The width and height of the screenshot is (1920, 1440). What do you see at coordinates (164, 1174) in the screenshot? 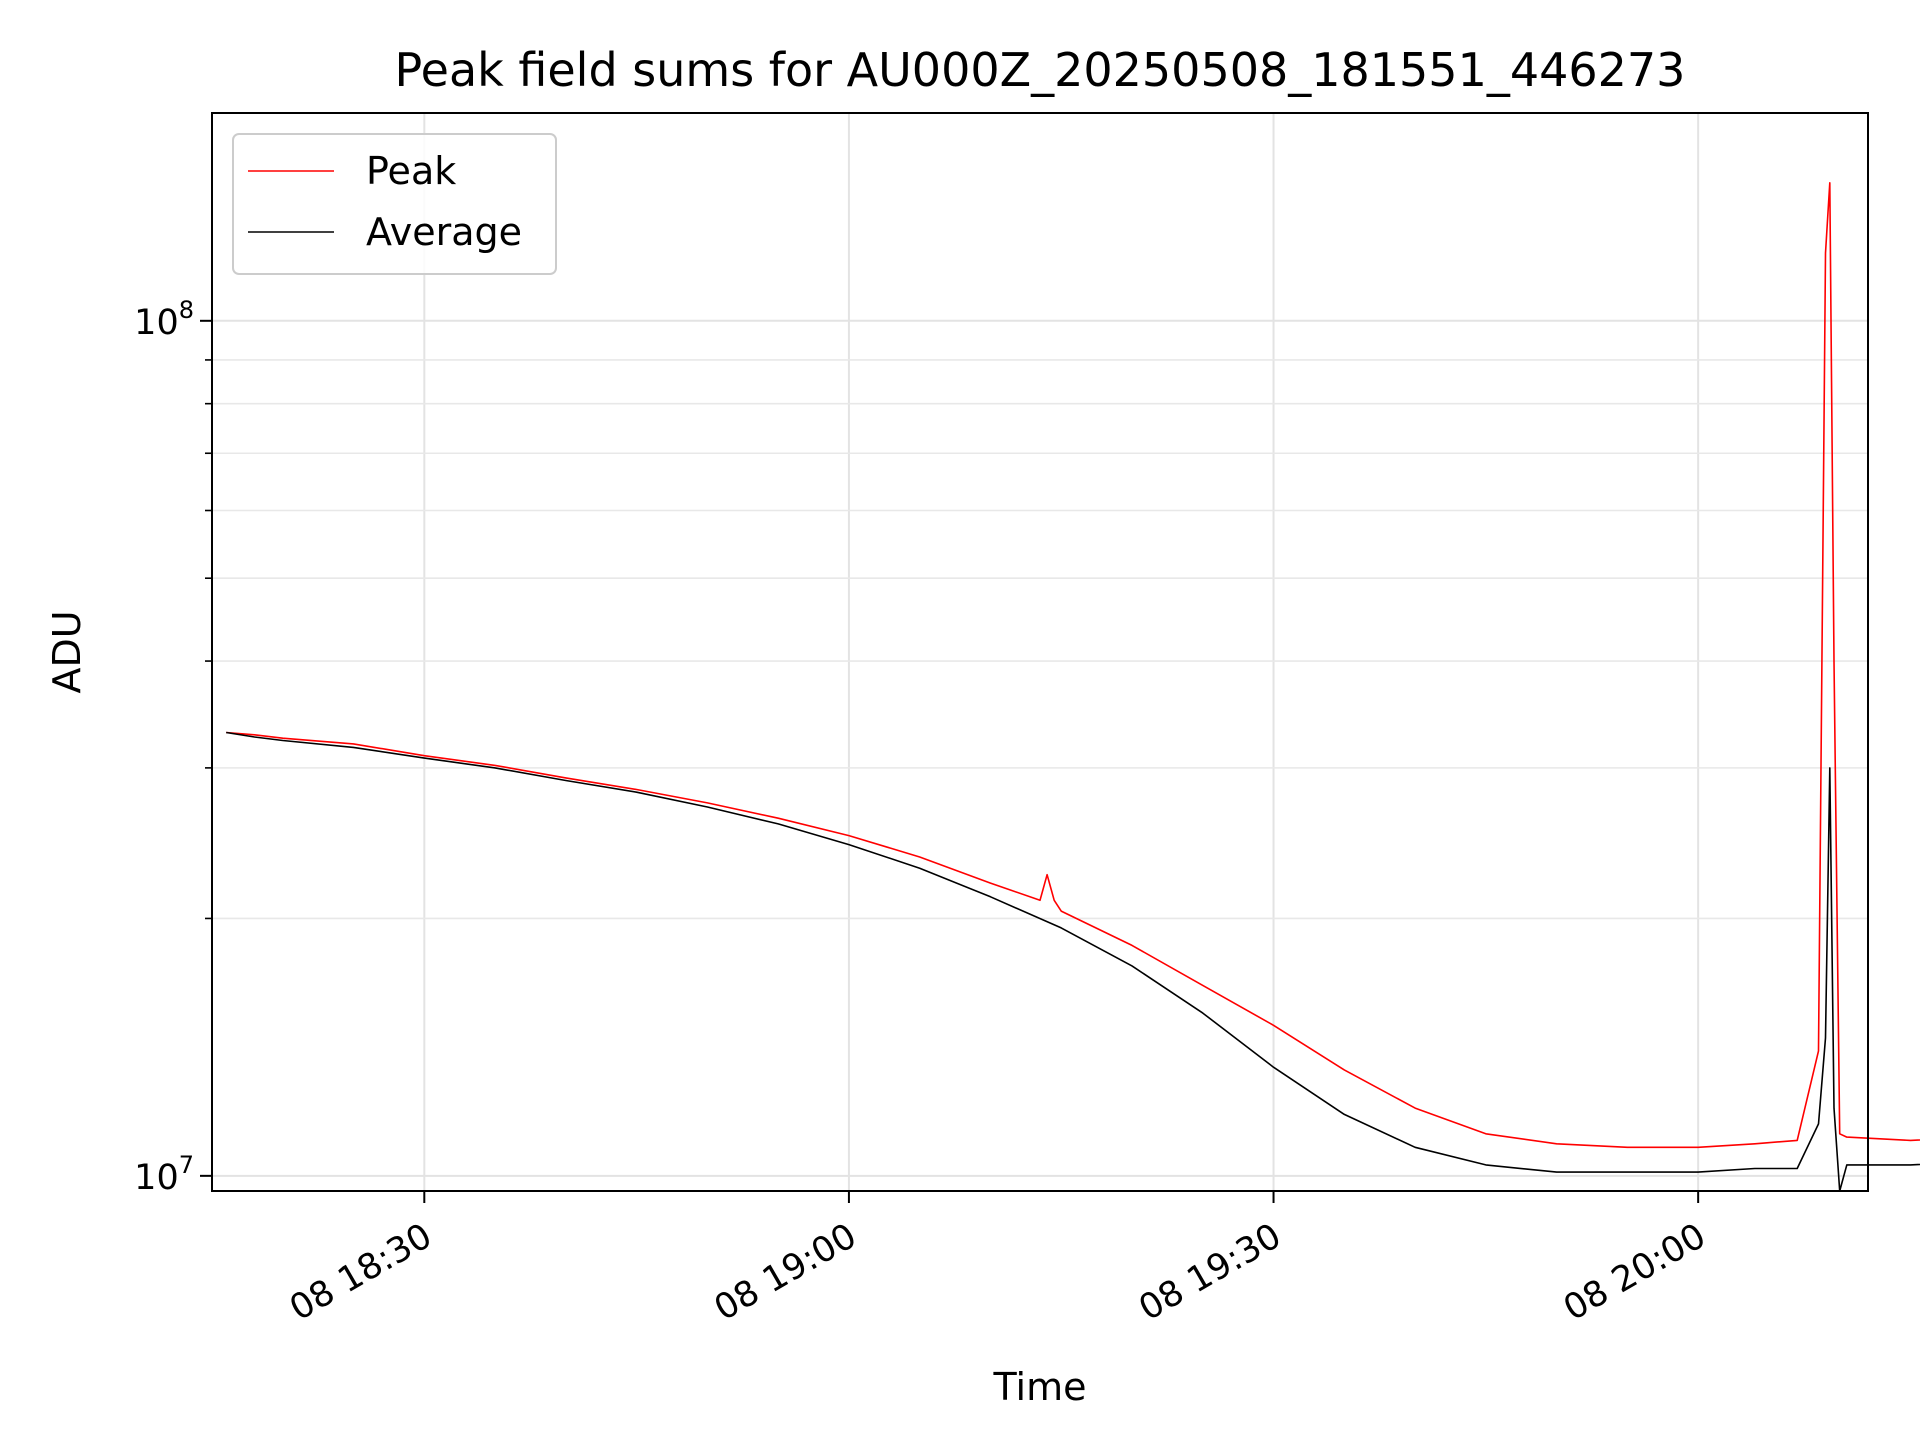
I see `y-tick-label: 10⁷` at bounding box center [164, 1174].